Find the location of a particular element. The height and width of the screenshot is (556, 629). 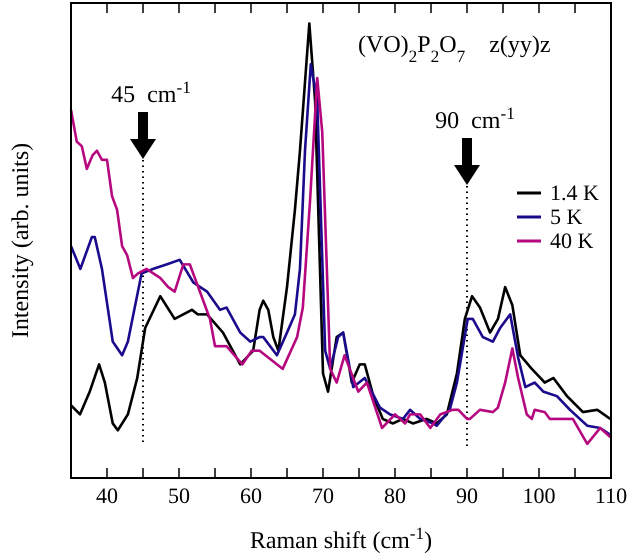

y-axis-title: Intensity (arb. units) is located at coordinates (21, 240).